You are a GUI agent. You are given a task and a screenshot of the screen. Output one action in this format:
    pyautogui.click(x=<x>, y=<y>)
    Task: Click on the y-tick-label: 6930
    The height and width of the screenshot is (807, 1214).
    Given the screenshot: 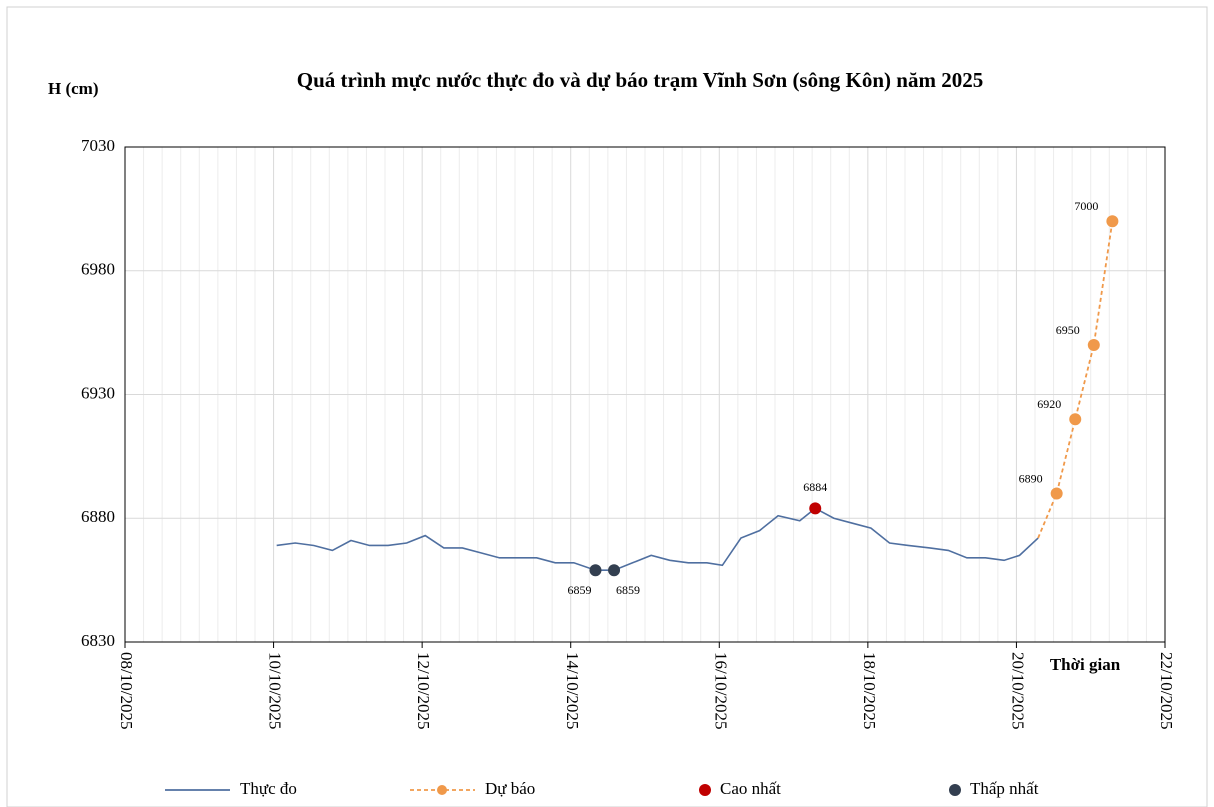 What is the action you would take?
    pyautogui.click(x=98, y=392)
    